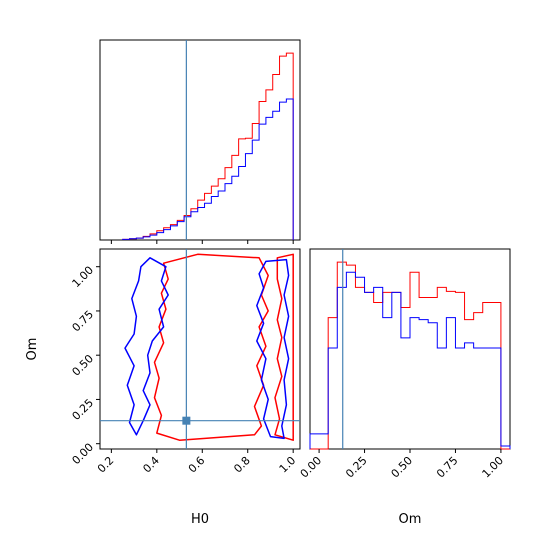  I want to click on contour-frame, so click(200, 349).